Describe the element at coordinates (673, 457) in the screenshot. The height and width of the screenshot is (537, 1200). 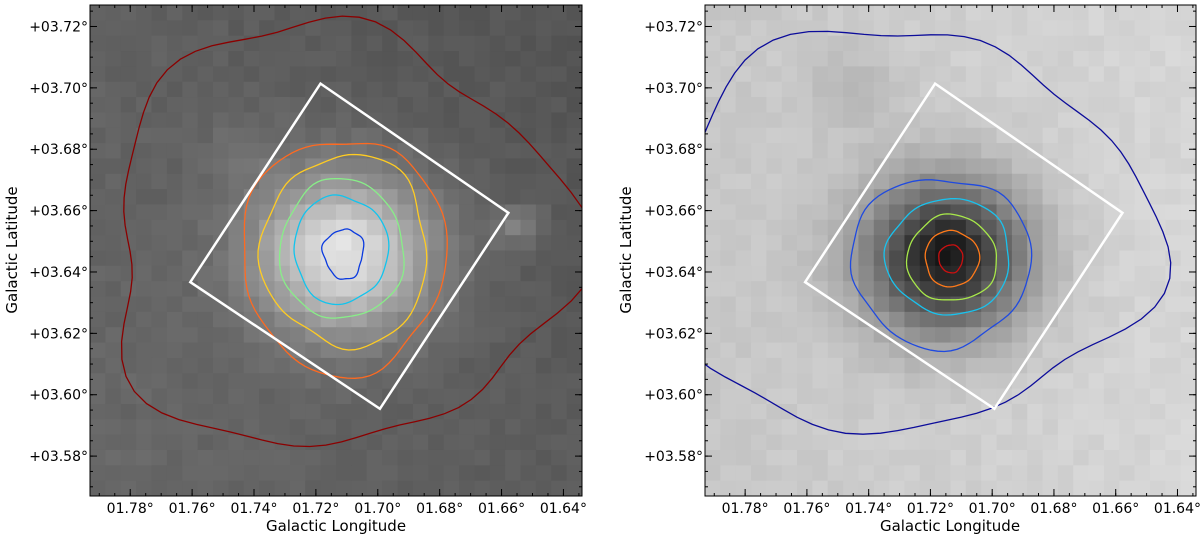
I see `y-tick-label: +03.58°` at that location.